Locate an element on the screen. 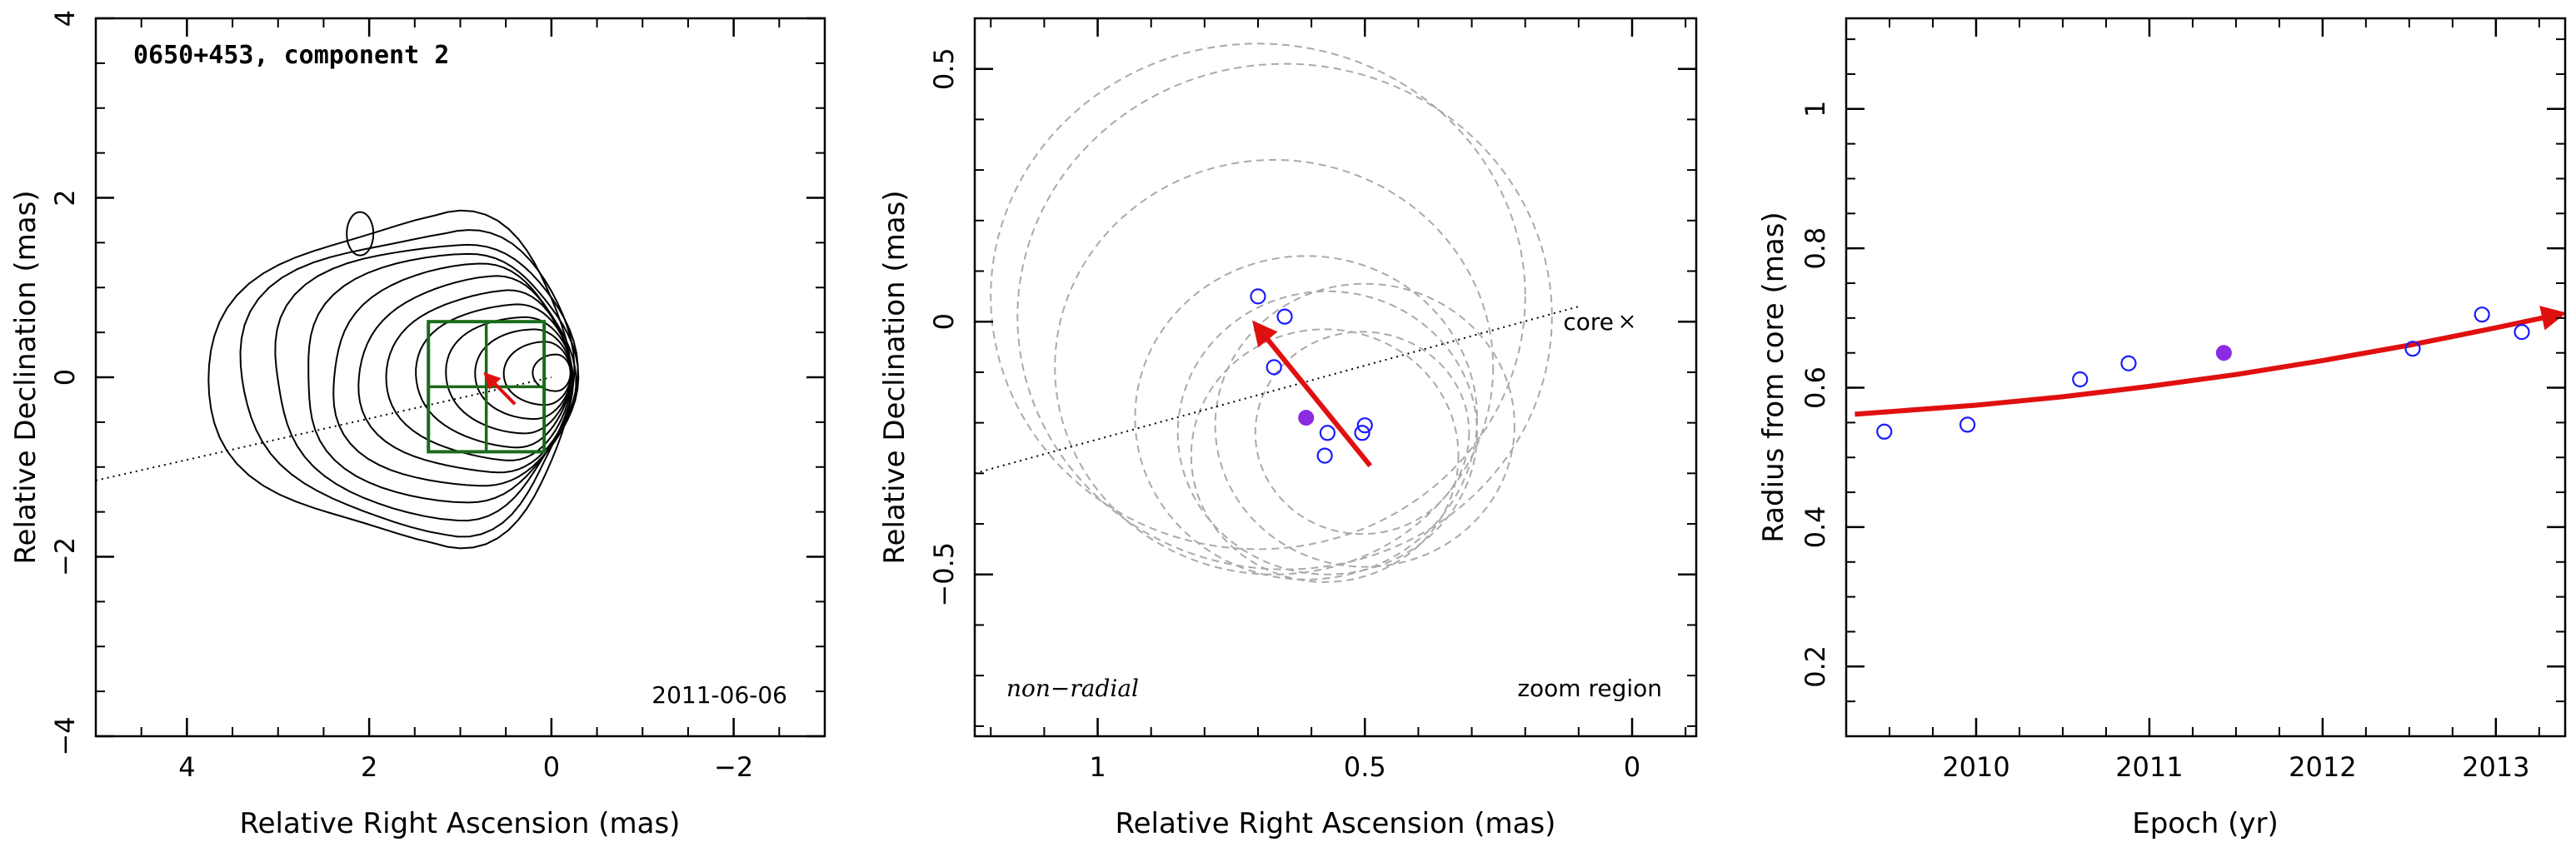 Image resolution: width=2576 pixels, height=847 pixels. panel2-xlabel: Relative Right Ascension (mas) is located at coordinates (1336, 823).